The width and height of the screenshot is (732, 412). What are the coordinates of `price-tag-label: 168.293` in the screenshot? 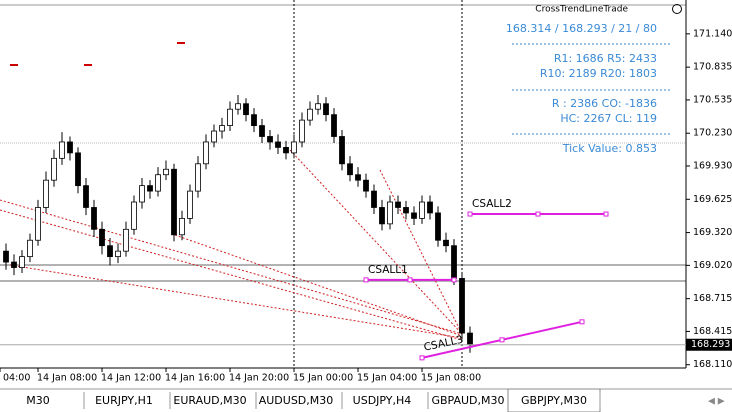 It's located at (710, 344).